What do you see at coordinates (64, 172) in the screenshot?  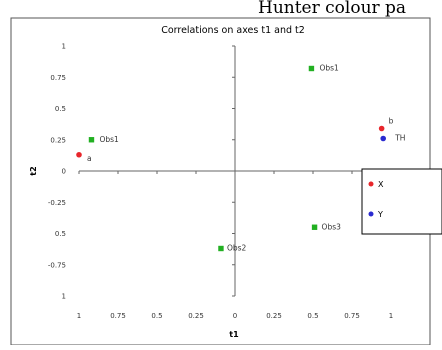 I see `y-tick-label: 0` at bounding box center [64, 172].